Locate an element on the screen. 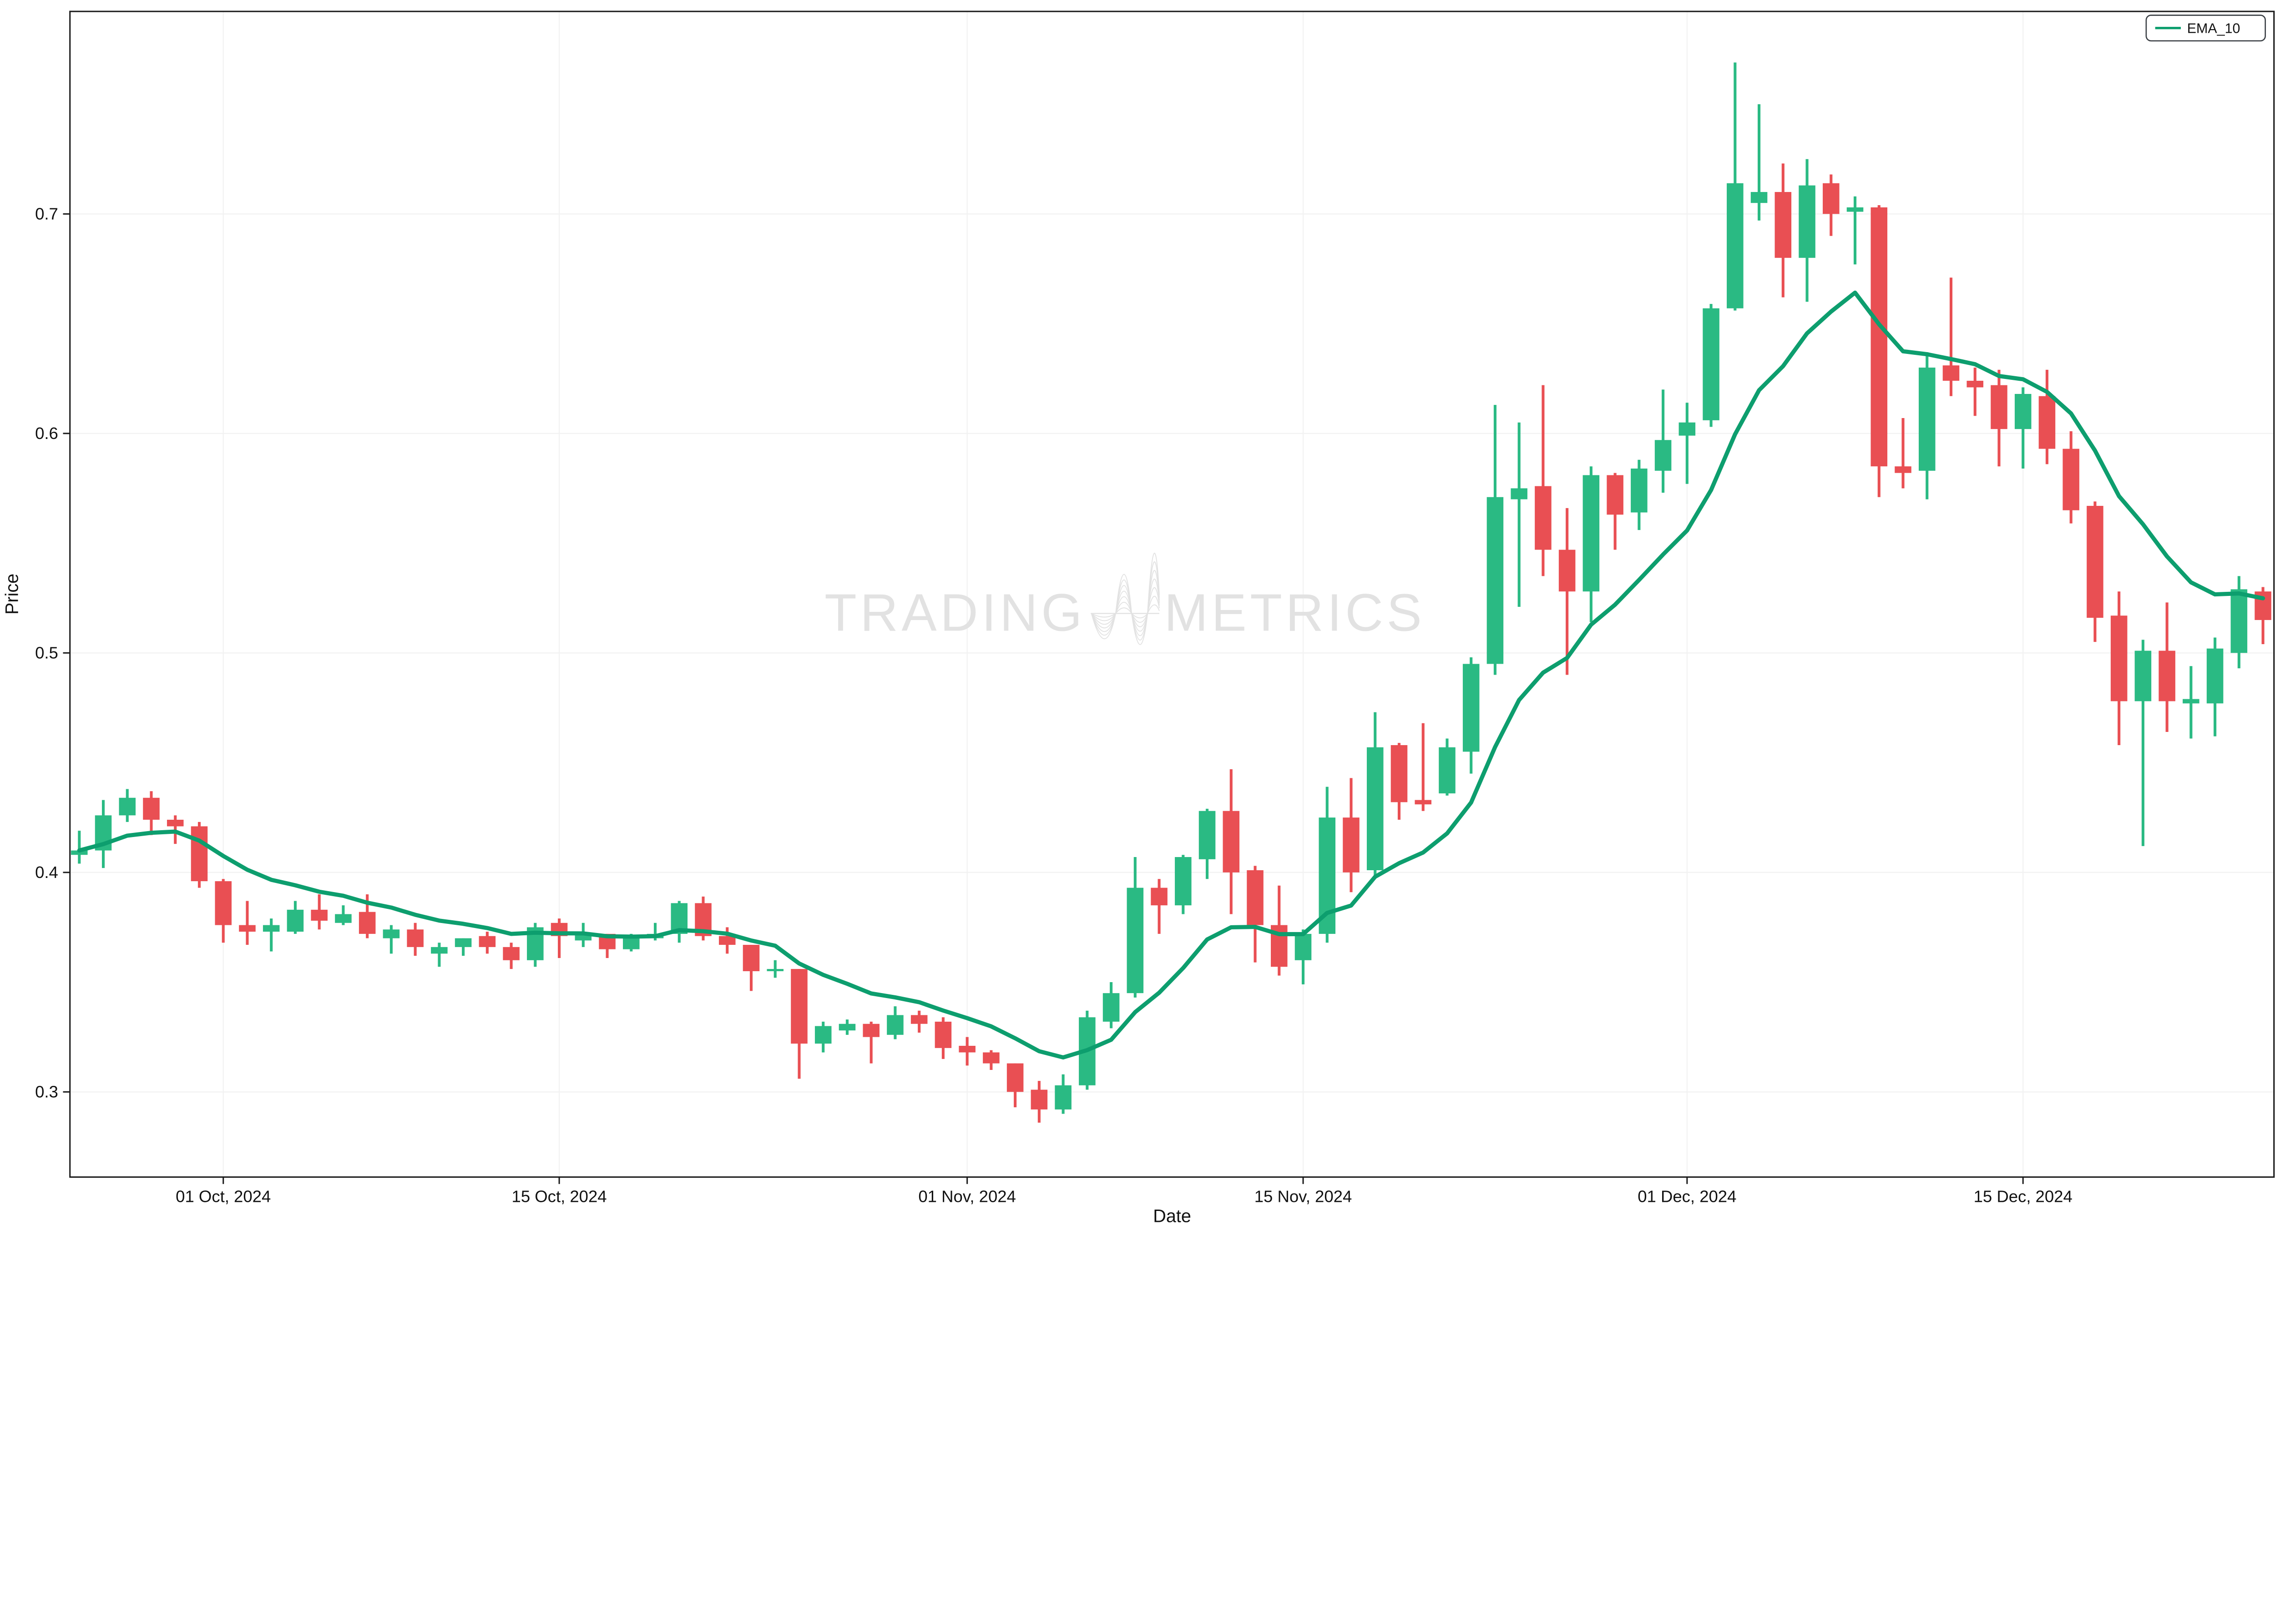 Image resolution: width=2275 pixels, height=1624 pixels. watermark-text-metrics: METRICS is located at coordinates (1295, 612).